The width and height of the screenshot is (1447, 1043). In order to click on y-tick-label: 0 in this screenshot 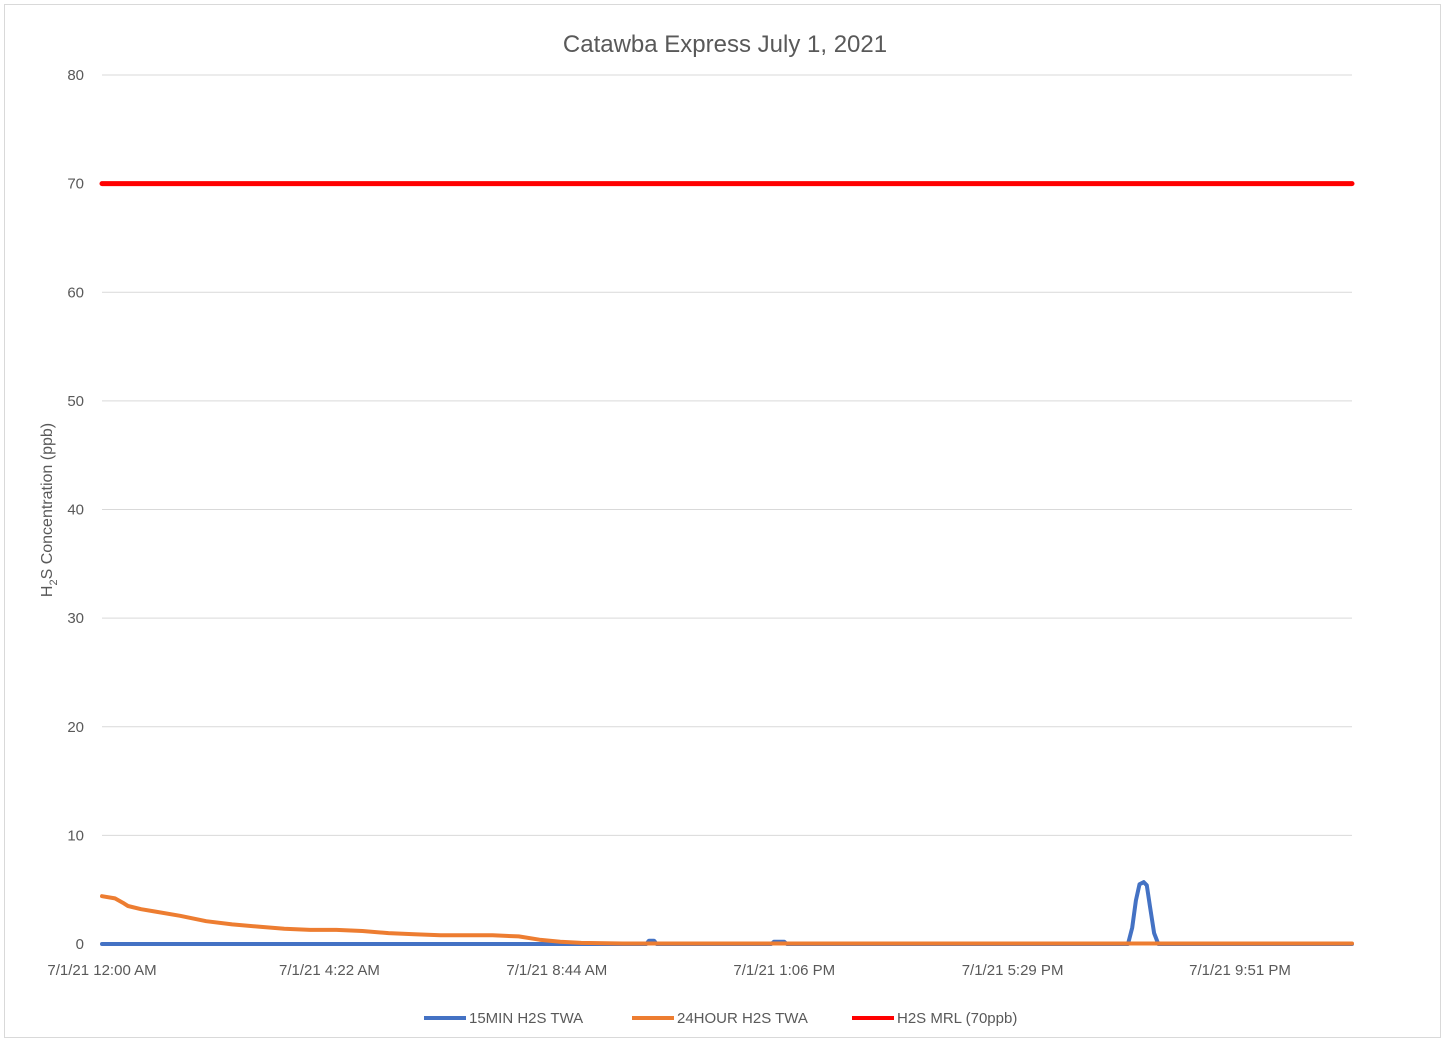, I will do `click(80, 944)`.